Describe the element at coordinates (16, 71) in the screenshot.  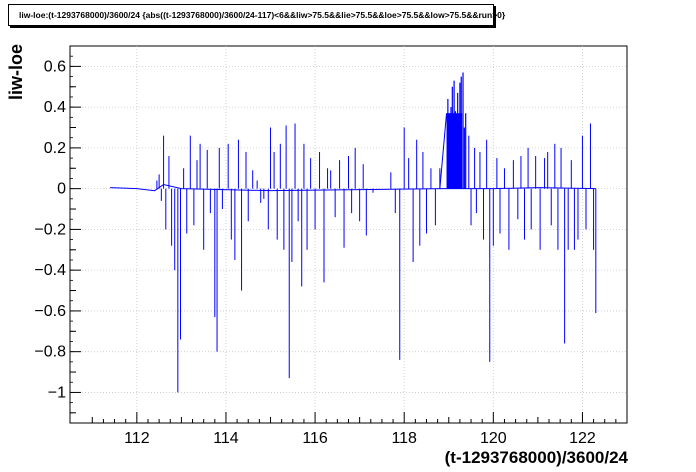
I see `y-axis-label: liw-loe` at that location.